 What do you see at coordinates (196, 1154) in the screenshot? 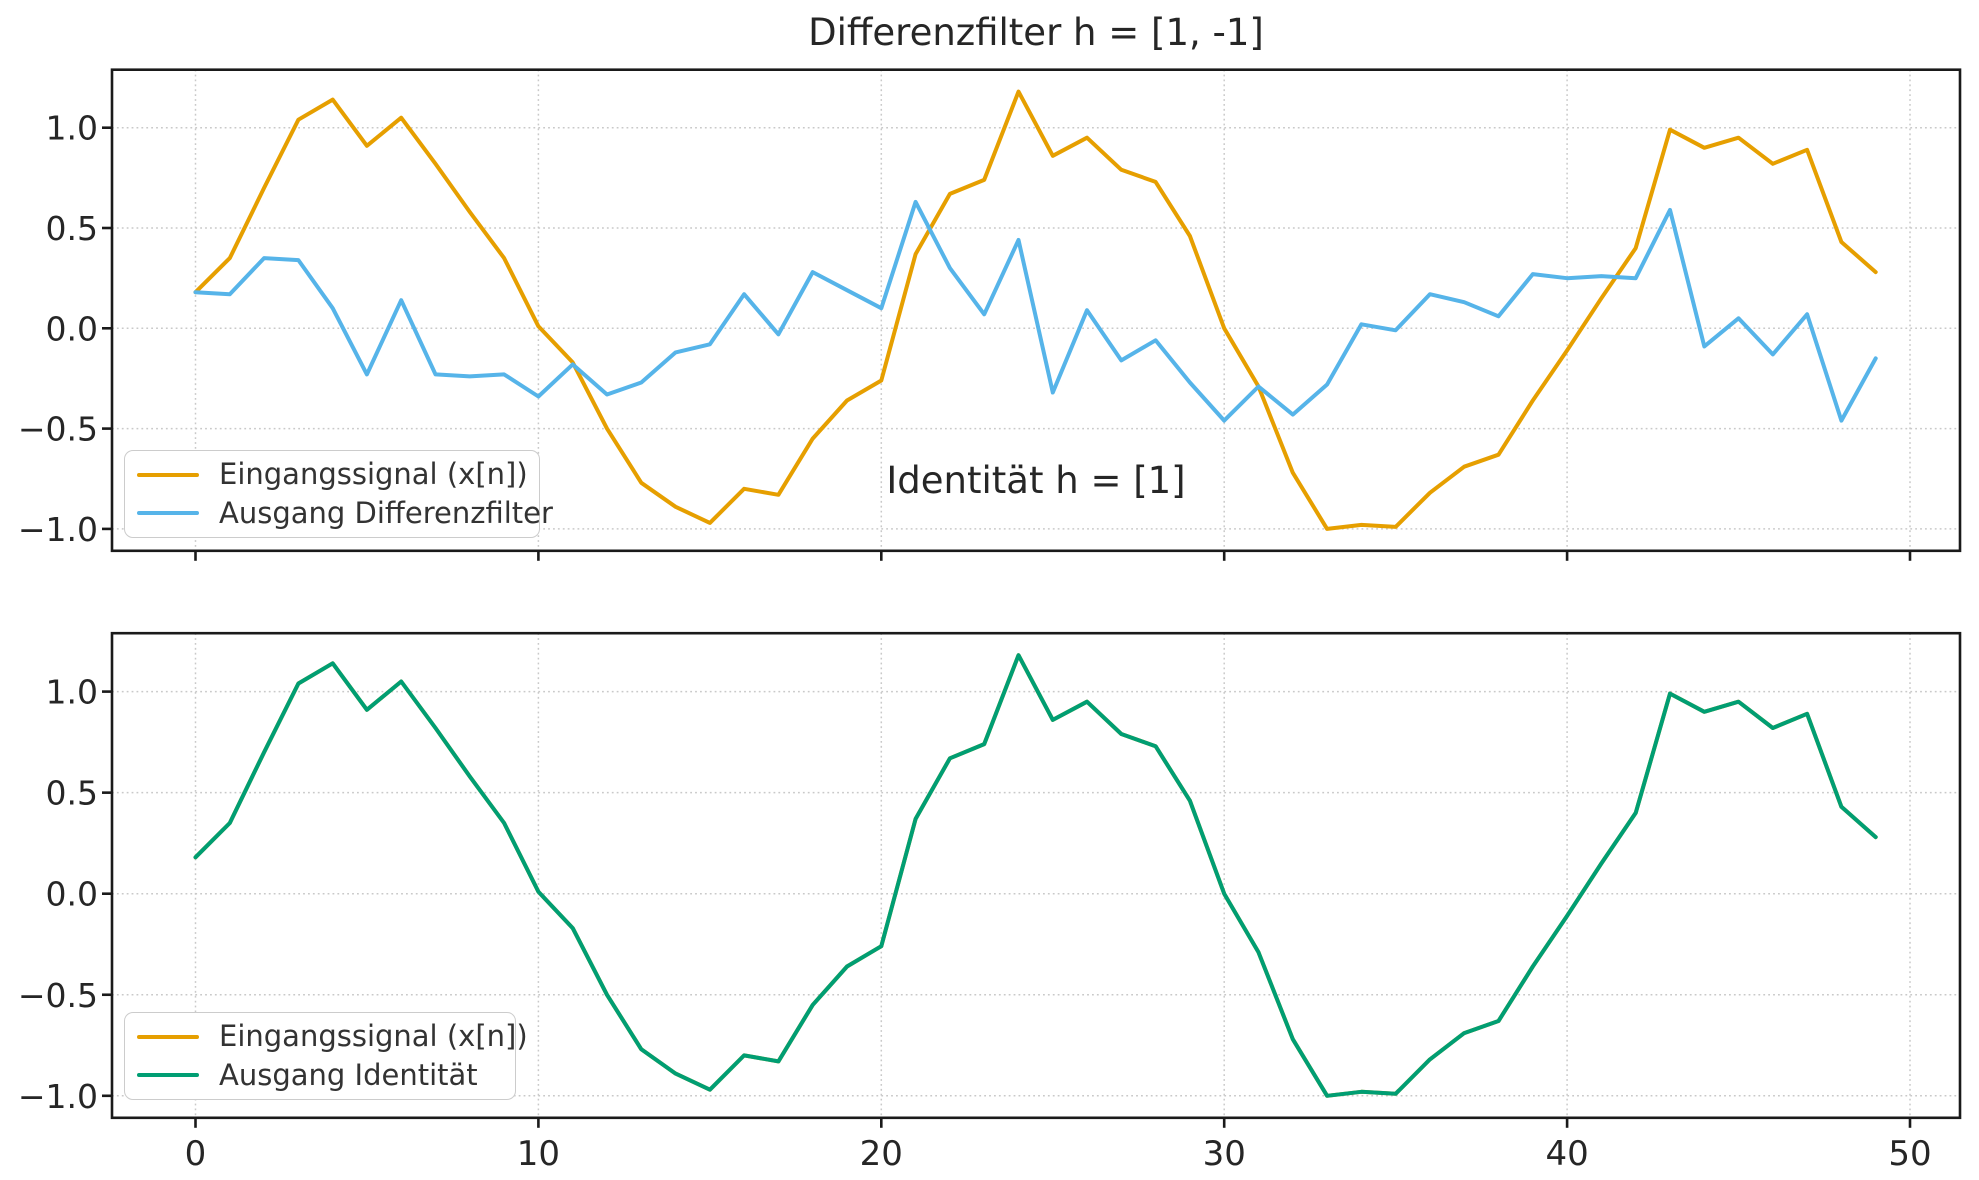
I see `x-tick-label: 0` at bounding box center [196, 1154].